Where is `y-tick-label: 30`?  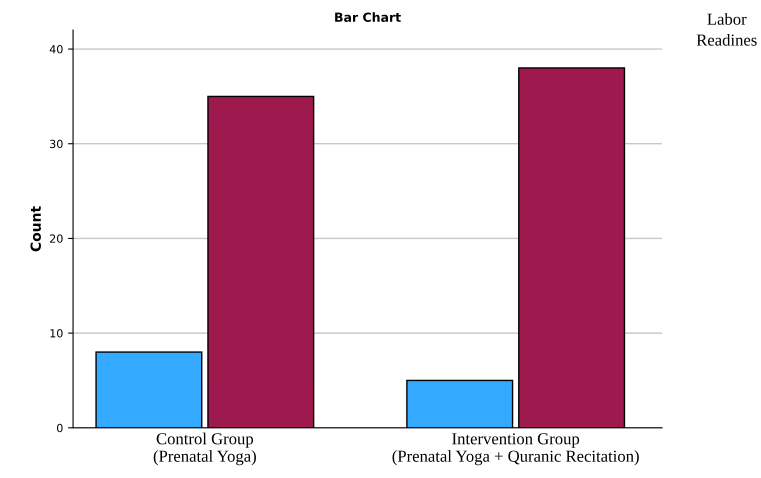
y-tick-label: 30 is located at coordinates (56, 144).